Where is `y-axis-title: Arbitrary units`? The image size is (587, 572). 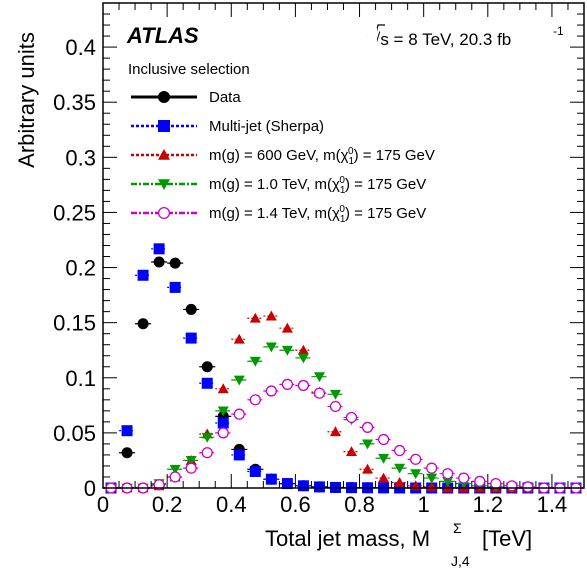
y-axis-title: Arbitrary units is located at coordinates (26, 100).